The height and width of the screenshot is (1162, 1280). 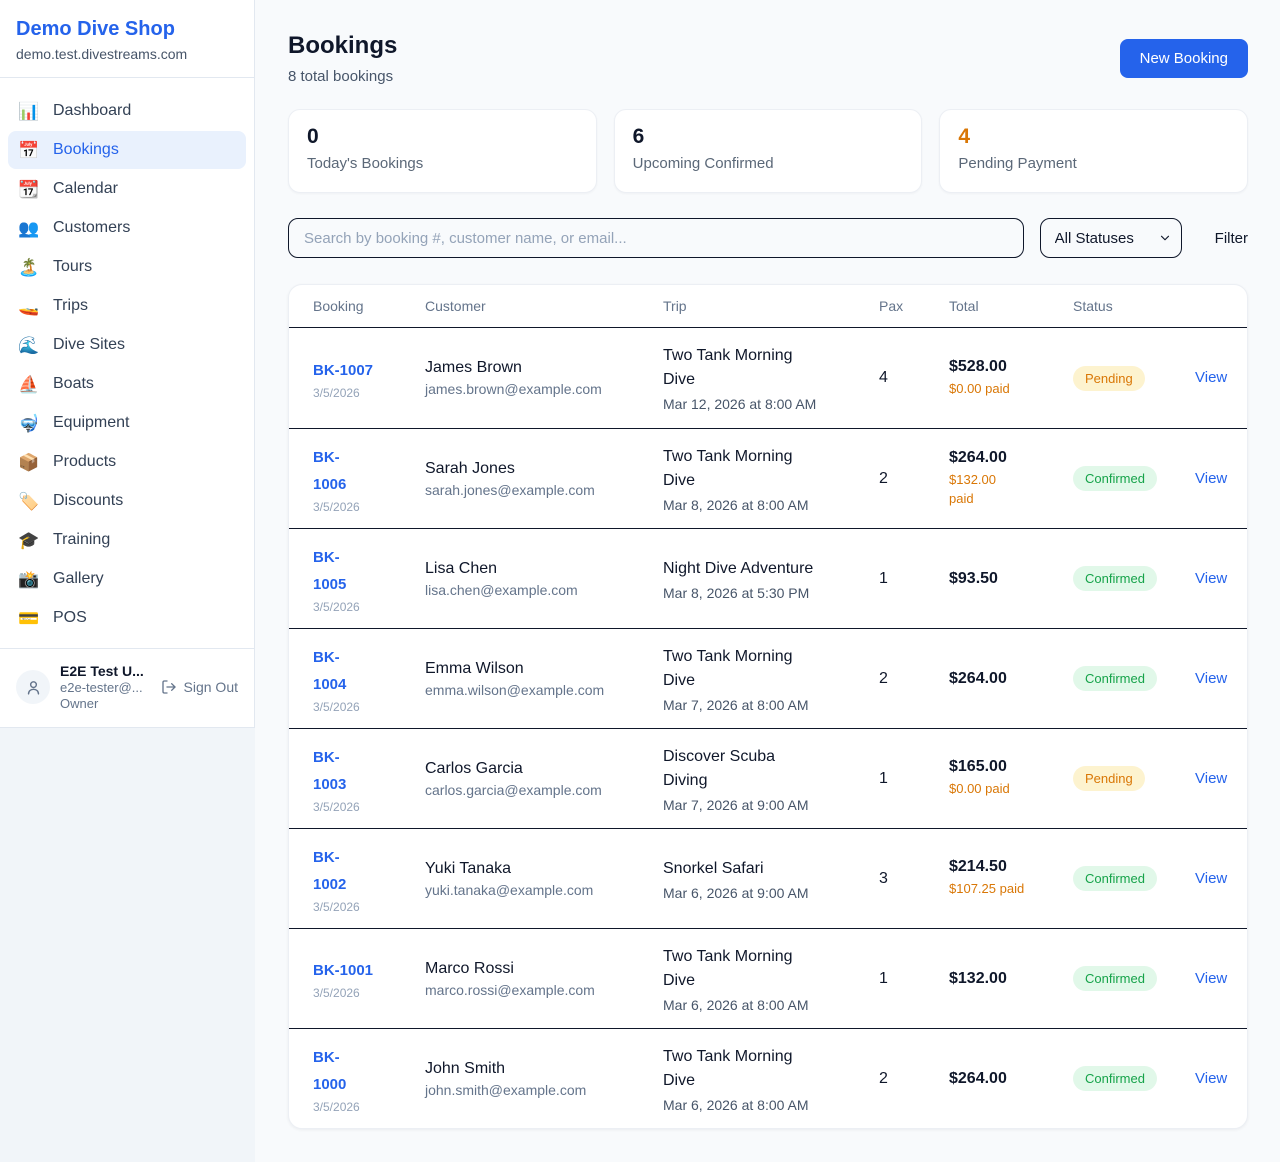 I want to click on column-header: Pax, so click(x=891, y=306).